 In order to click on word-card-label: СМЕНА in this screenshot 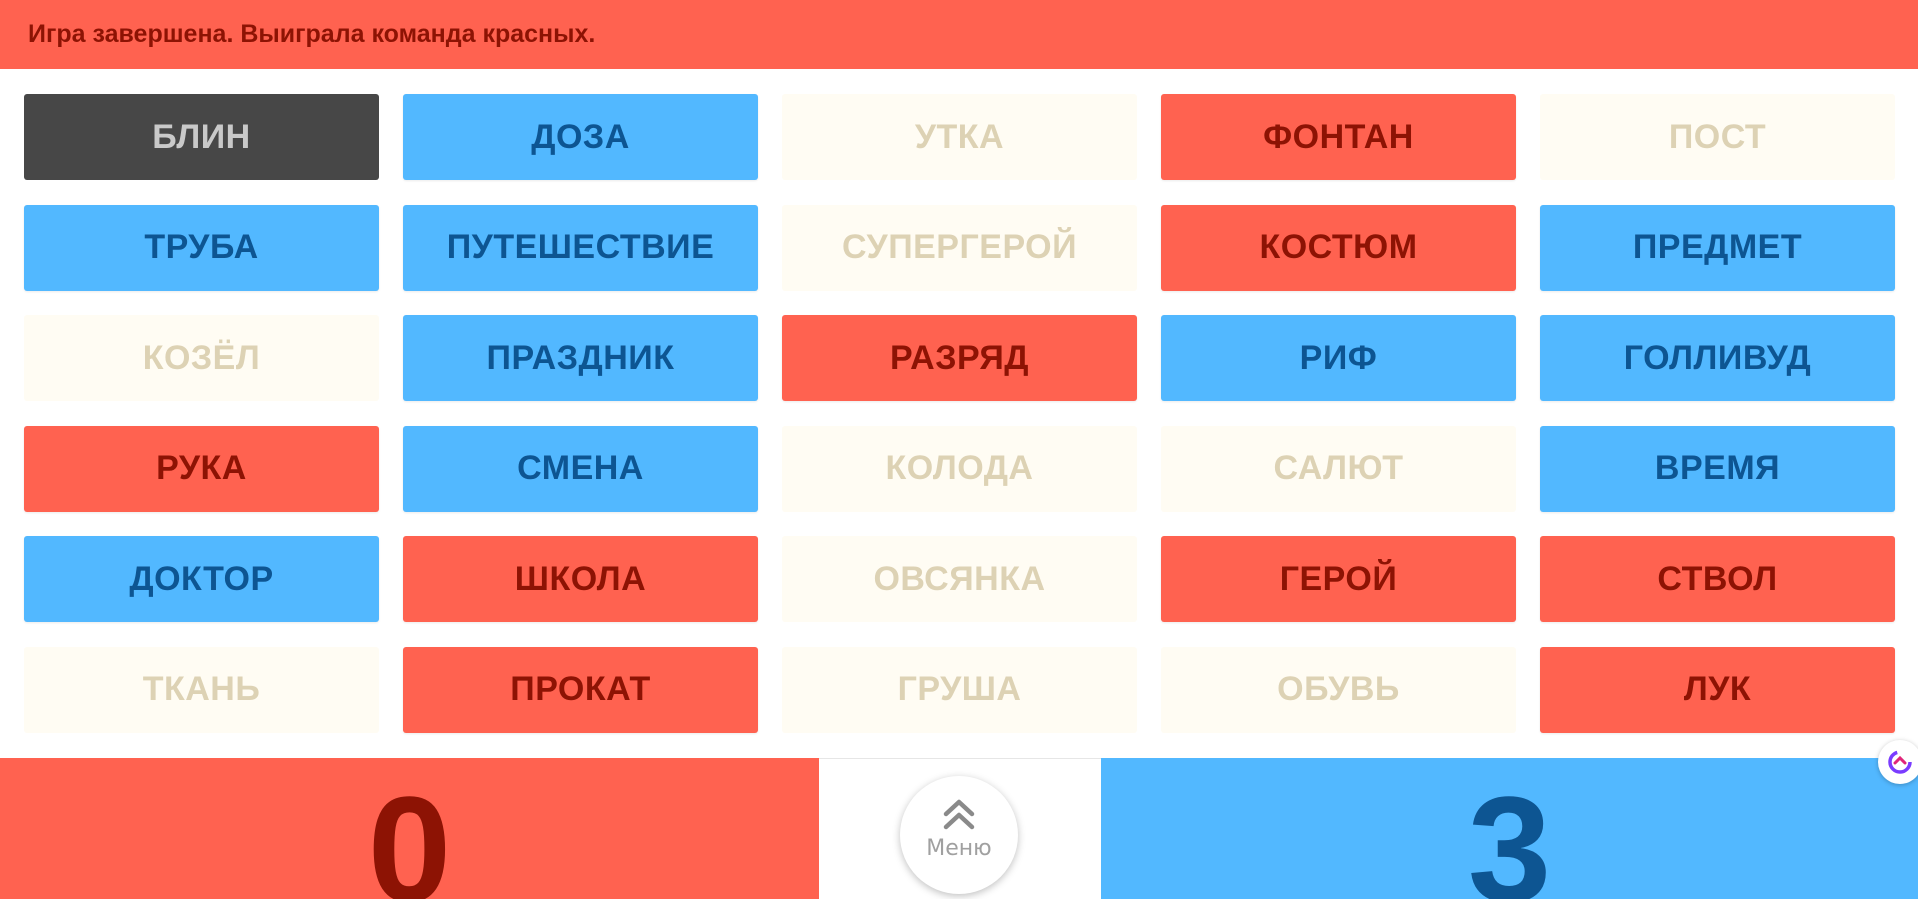, I will do `click(580, 468)`.